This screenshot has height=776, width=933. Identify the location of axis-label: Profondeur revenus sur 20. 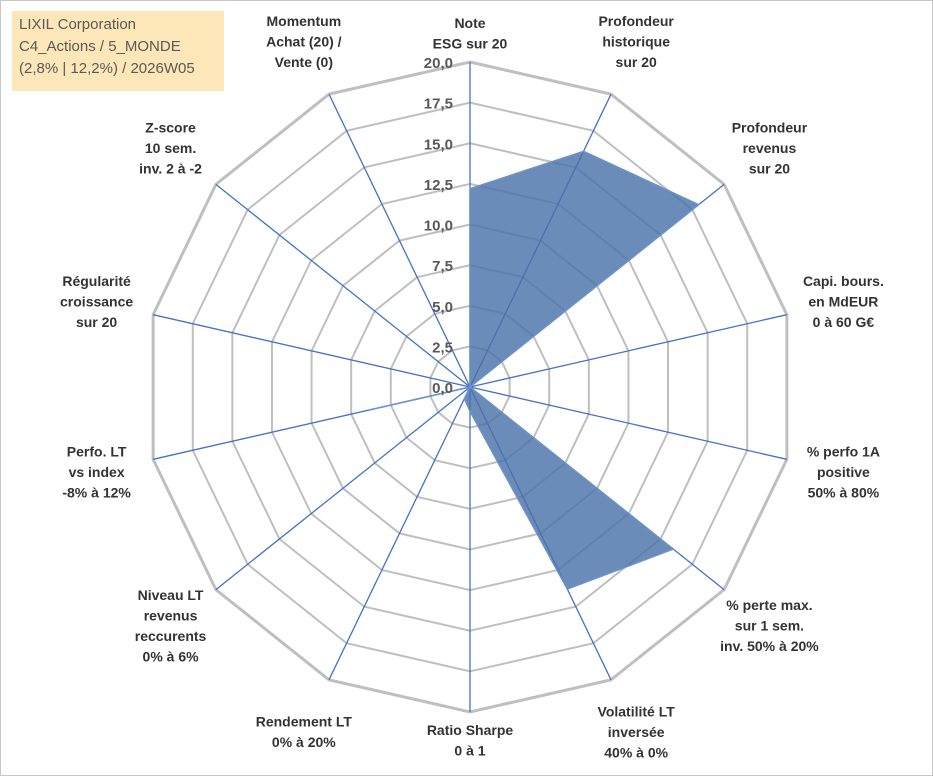
(770, 147).